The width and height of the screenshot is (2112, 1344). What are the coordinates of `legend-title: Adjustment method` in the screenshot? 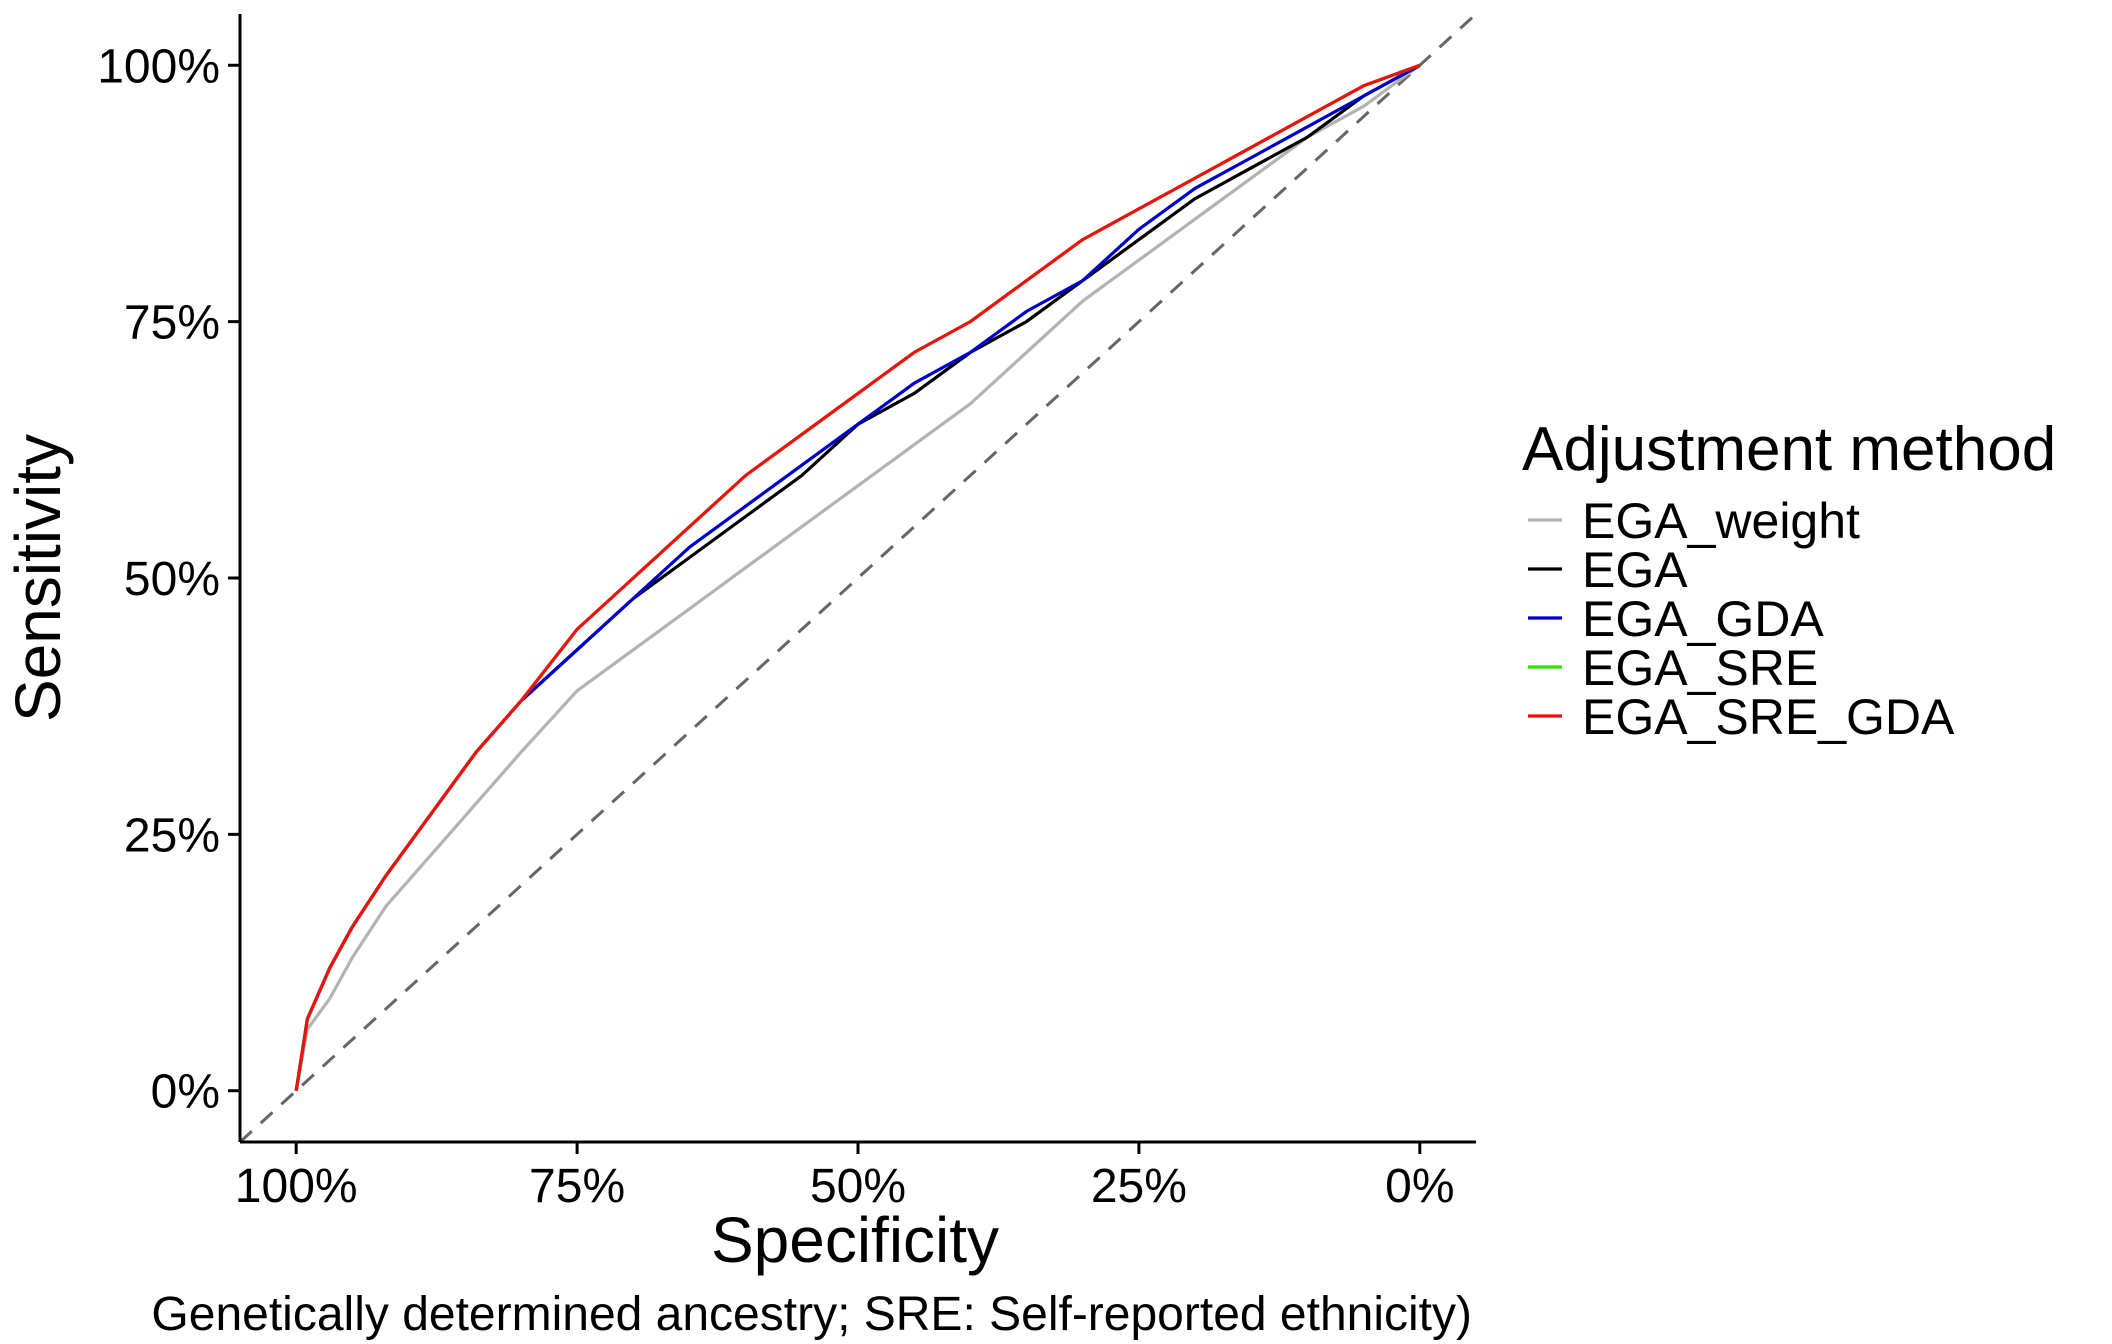 It's located at (1789, 449).